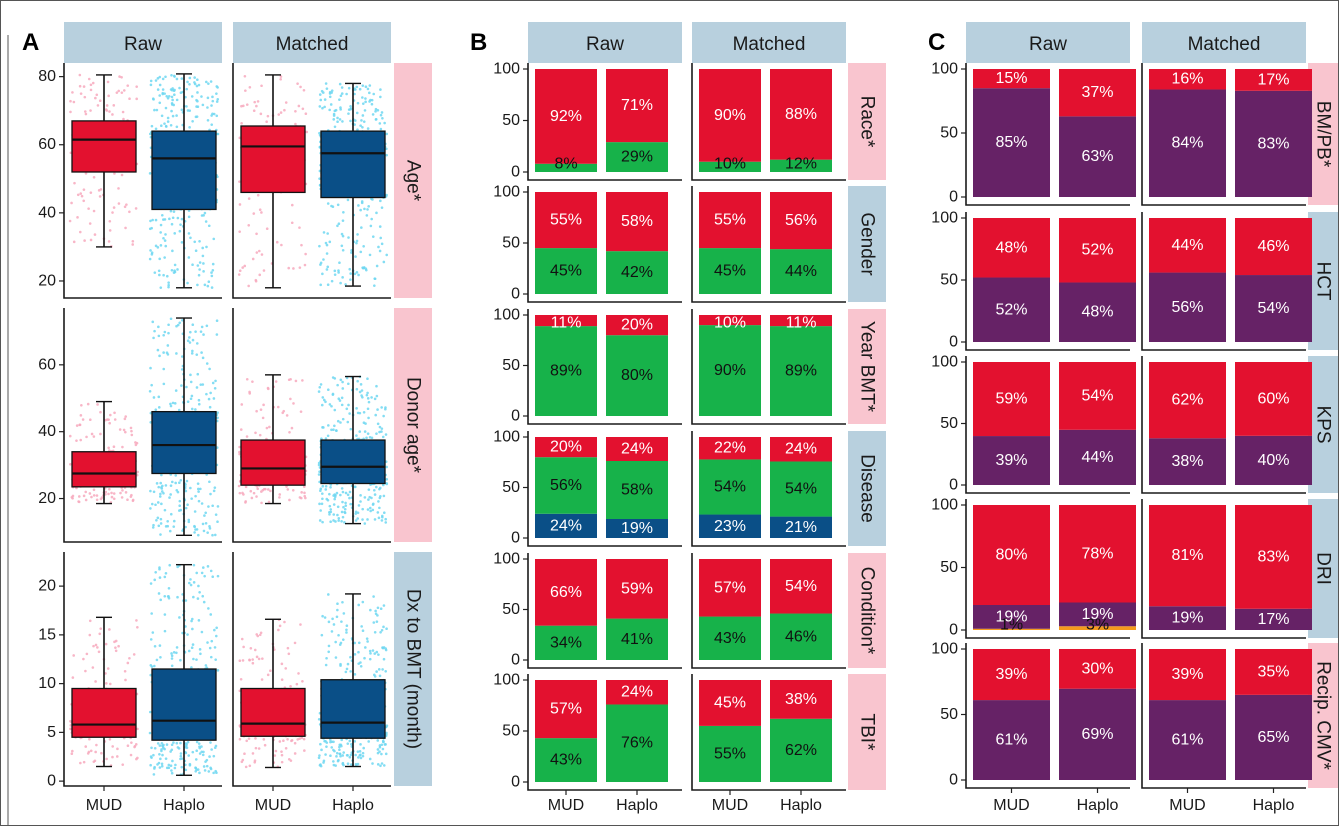 This screenshot has width=1339, height=826. What do you see at coordinates (769, 42) in the screenshot?
I see `column-strip` at bounding box center [769, 42].